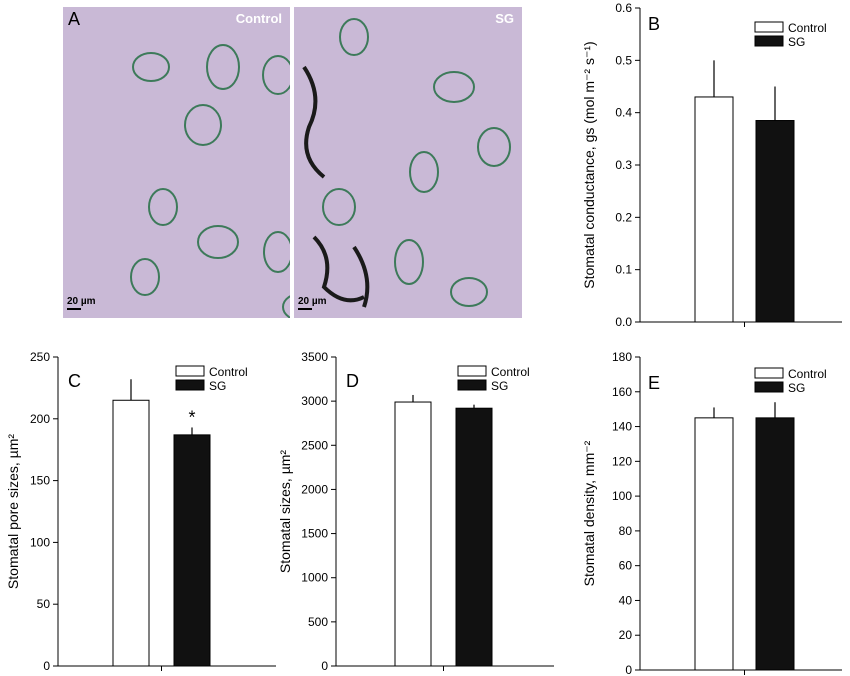  I want to click on panel-e-y-tick-label: 20, so click(626, 635).